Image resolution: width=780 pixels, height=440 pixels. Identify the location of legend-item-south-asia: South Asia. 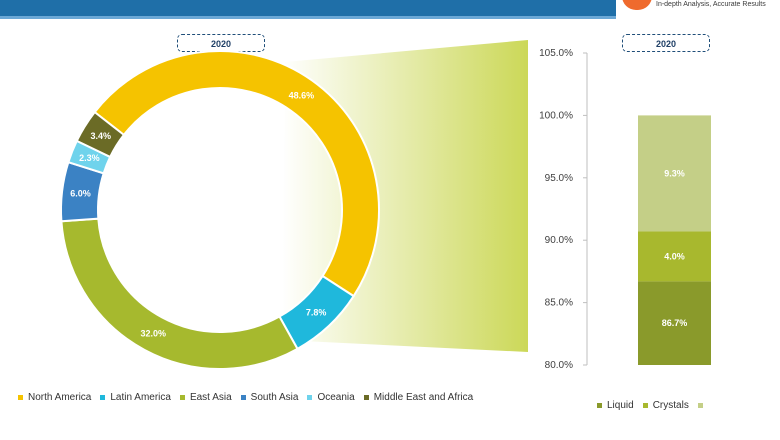
(269, 397).